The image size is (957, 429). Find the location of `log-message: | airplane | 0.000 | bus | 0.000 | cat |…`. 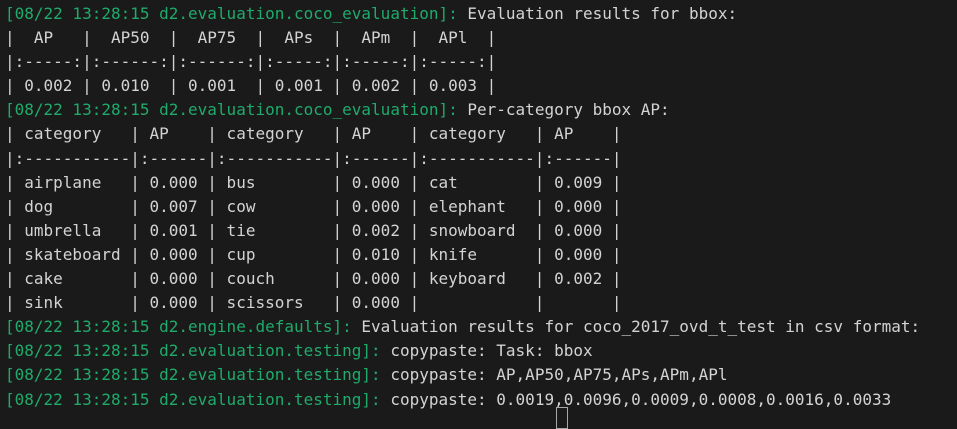

log-message: | airplane | 0.000 | bus | 0.000 | cat |… is located at coordinates (313, 182).